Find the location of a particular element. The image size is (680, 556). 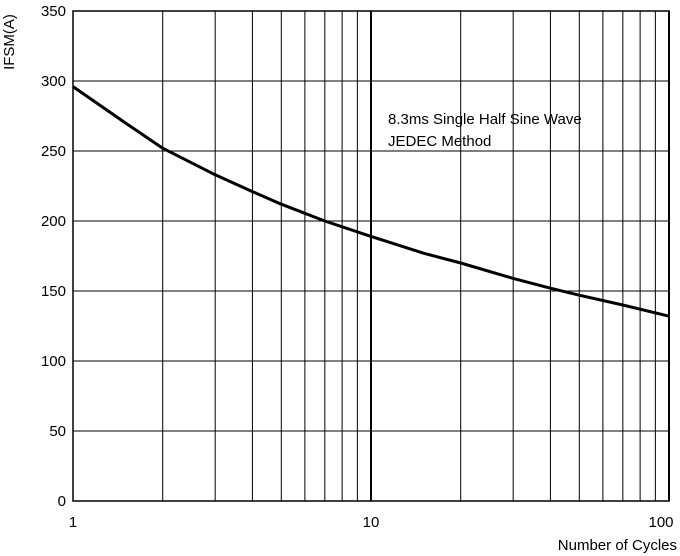

y-tick-label: 350 is located at coordinates (53, 11).